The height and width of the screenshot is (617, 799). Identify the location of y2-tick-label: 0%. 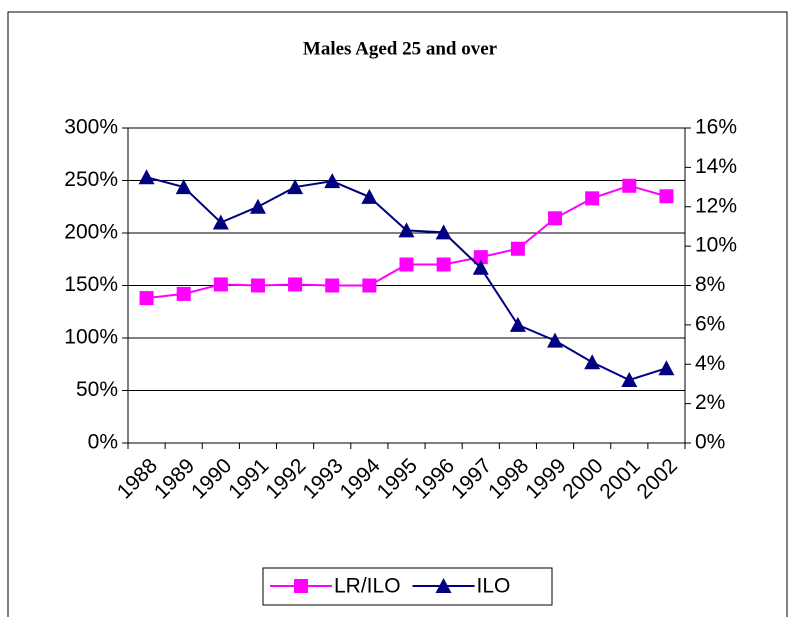
(710, 442).